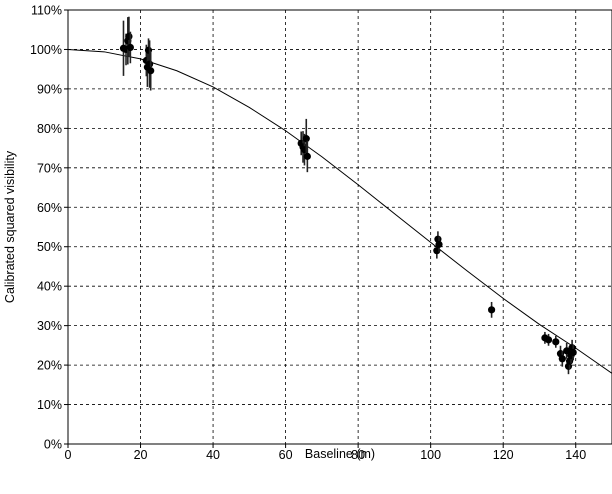 The width and height of the screenshot is (612, 494). What do you see at coordinates (49, 287) in the screenshot?
I see `y-tick-label: 40%` at bounding box center [49, 287].